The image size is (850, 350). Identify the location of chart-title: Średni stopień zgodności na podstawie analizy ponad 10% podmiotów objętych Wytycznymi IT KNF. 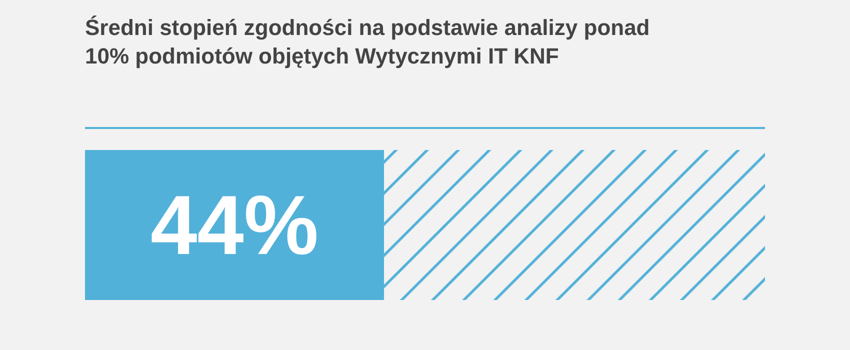
(367, 42).